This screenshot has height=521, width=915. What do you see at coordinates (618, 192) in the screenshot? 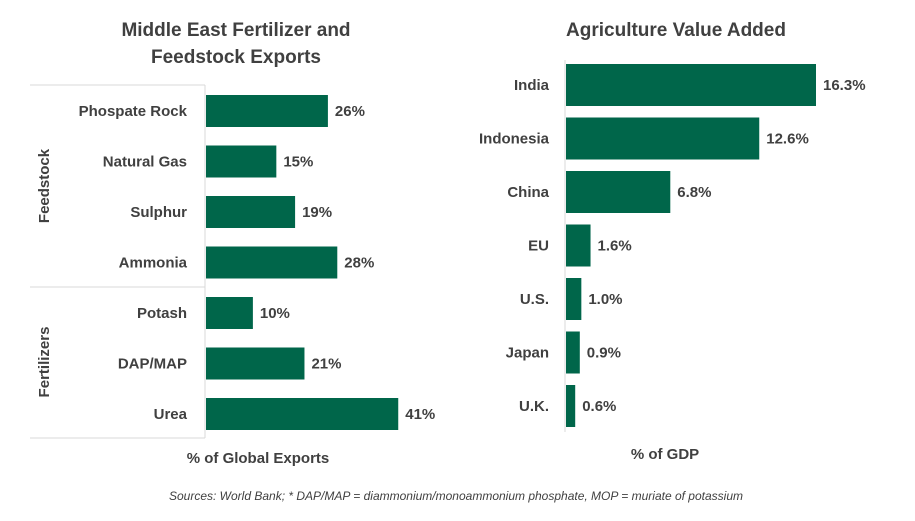
I see `bar-china` at bounding box center [618, 192].